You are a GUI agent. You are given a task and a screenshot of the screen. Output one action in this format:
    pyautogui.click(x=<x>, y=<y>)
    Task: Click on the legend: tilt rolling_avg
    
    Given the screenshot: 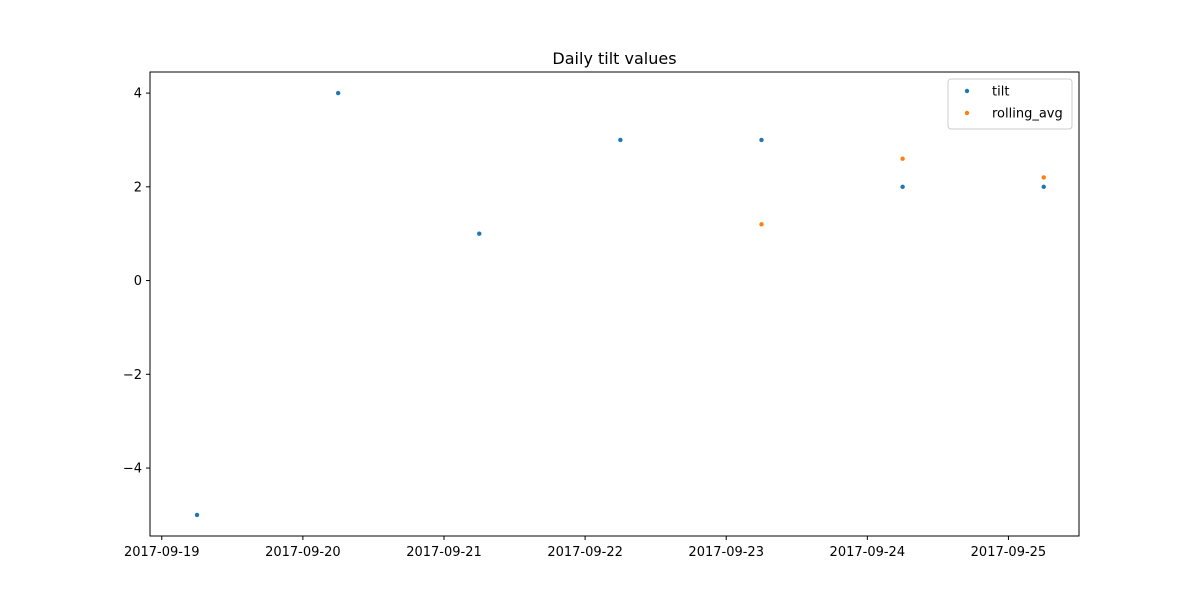 What is the action you would take?
    pyautogui.click(x=1010, y=104)
    